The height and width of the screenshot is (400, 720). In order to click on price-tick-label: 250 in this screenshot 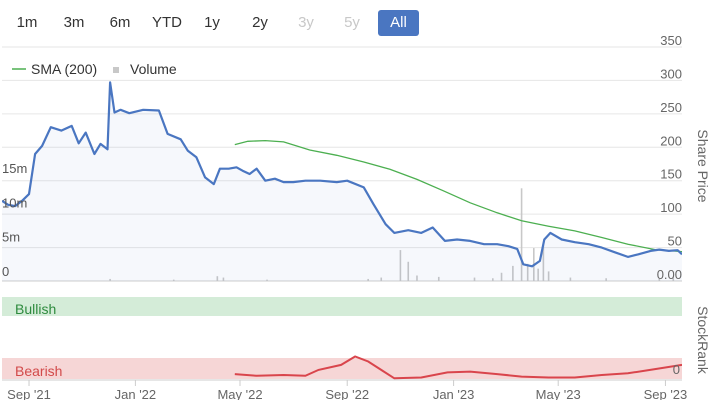, I will do `click(671, 107)`.